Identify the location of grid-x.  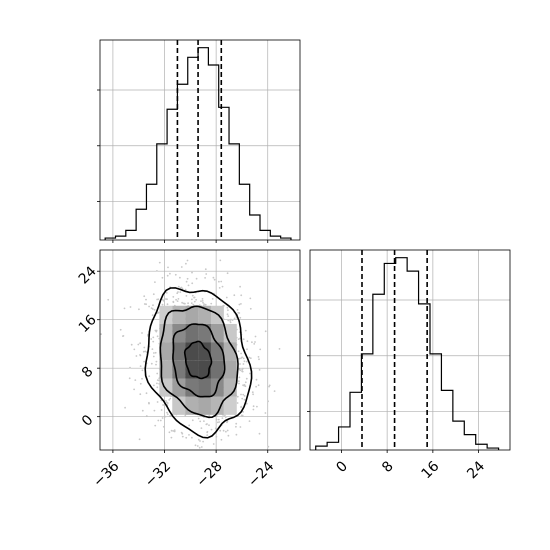
(200, 140).